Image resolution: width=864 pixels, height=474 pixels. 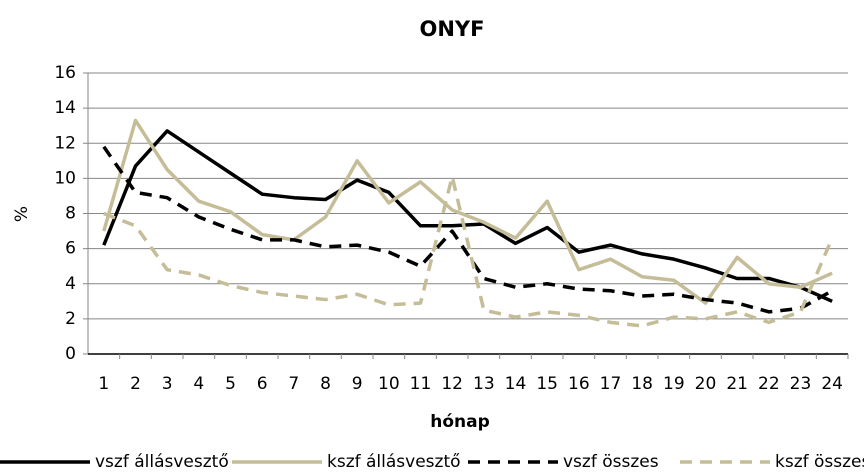 What do you see at coordinates (611, 462) in the screenshot?
I see `legend-label: vszf összes` at bounding box center [611, 462].